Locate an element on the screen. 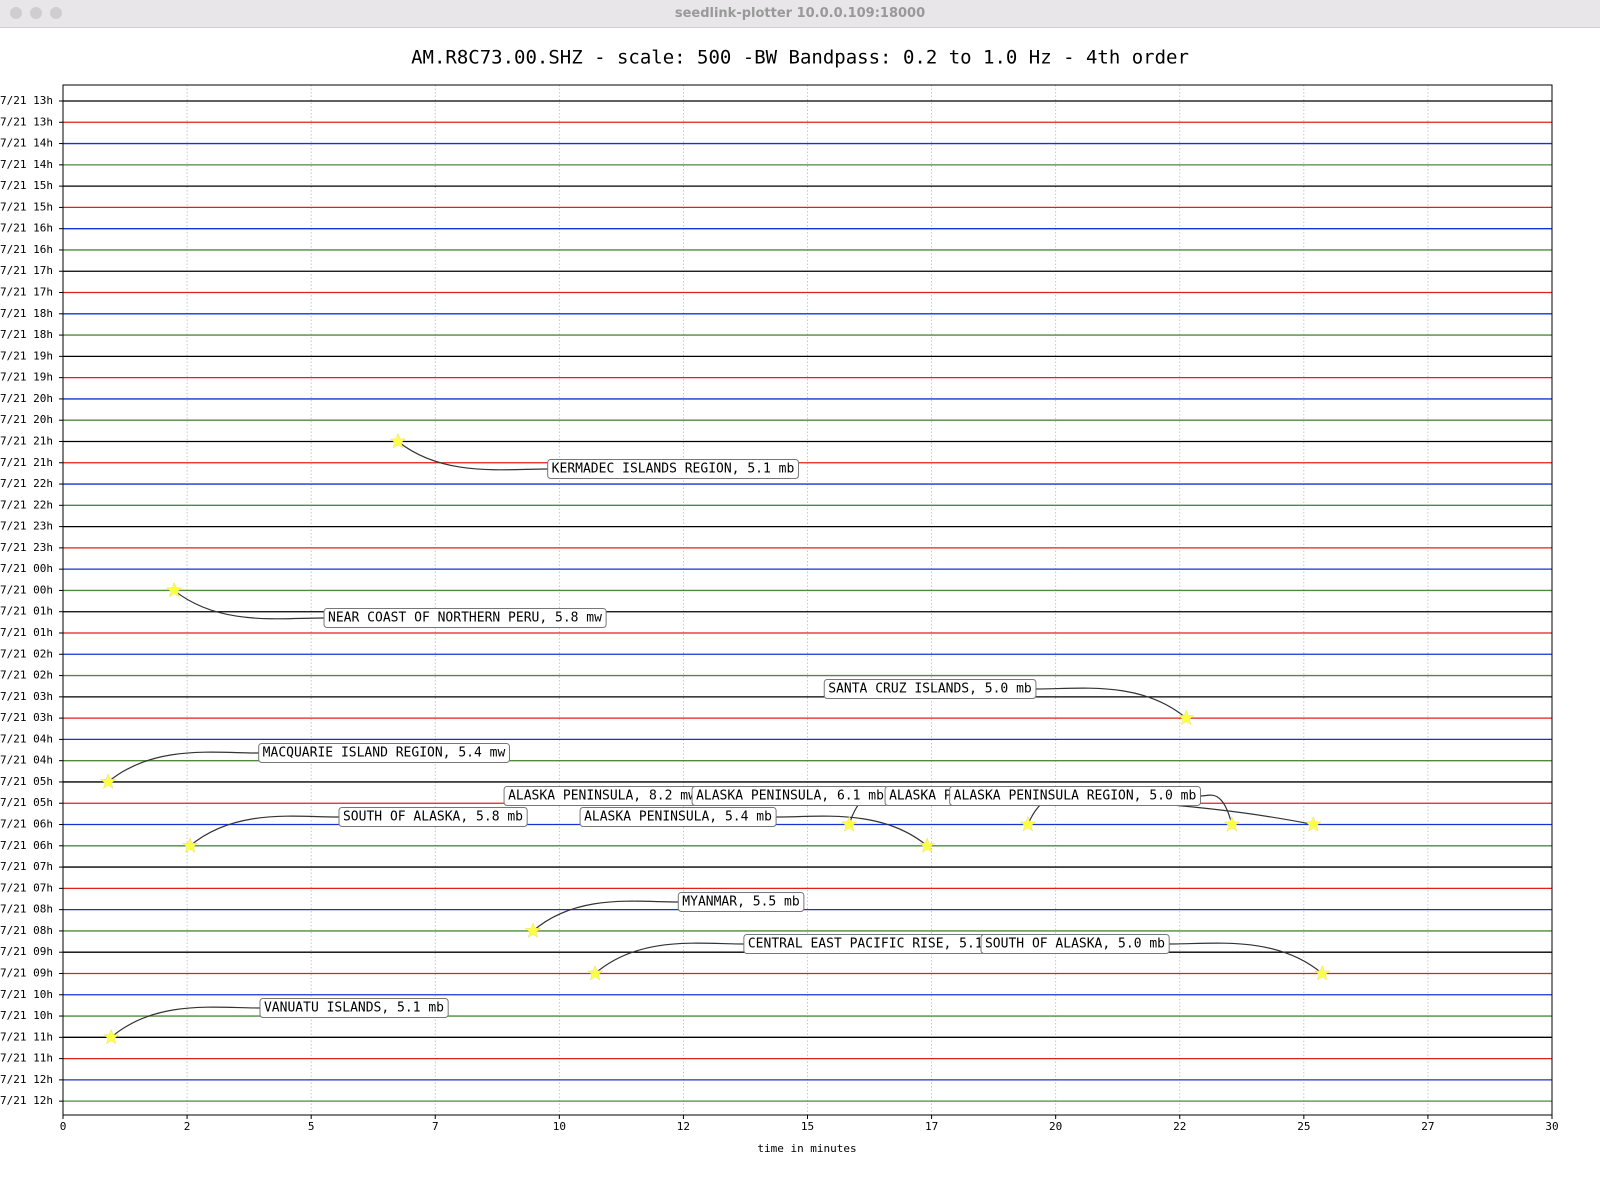 This screenshot has height=1200, width=1600. event-annotation: MACQUARIE ISLAND REGION, 5.4 mw is located at coordinates (384, 753).